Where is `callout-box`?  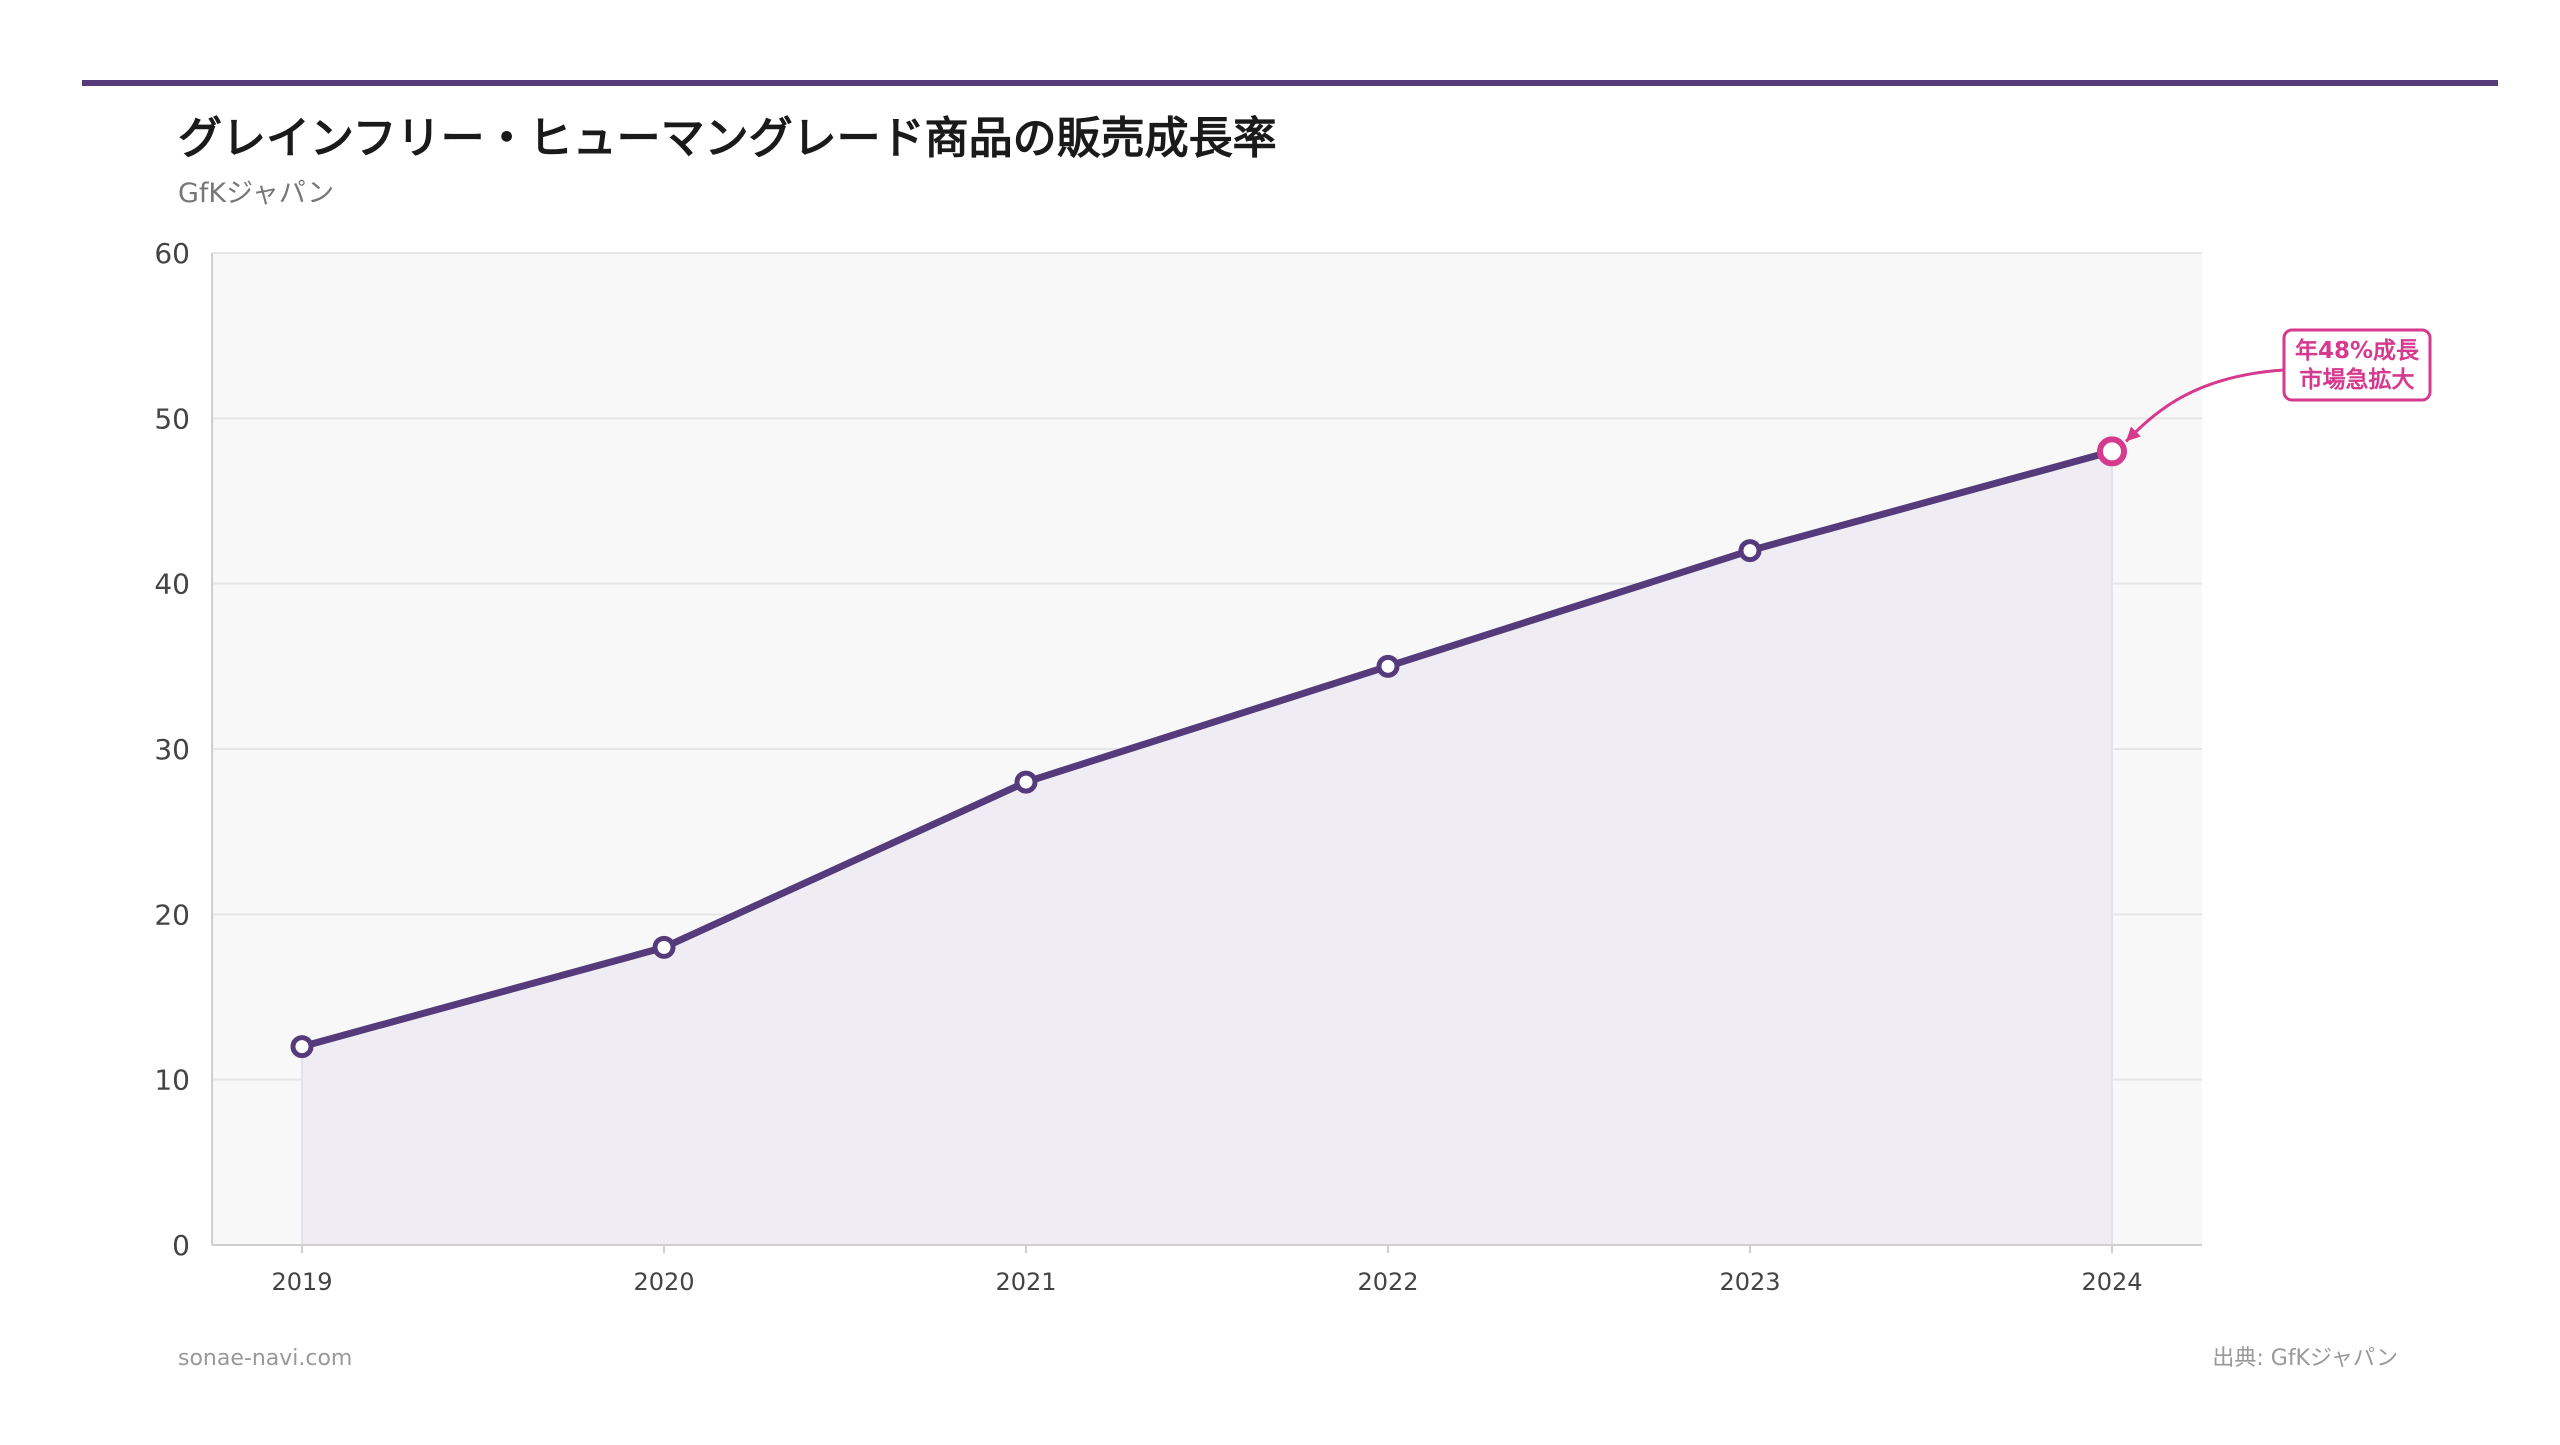
callout-box is located at coordinates (2357, 365).